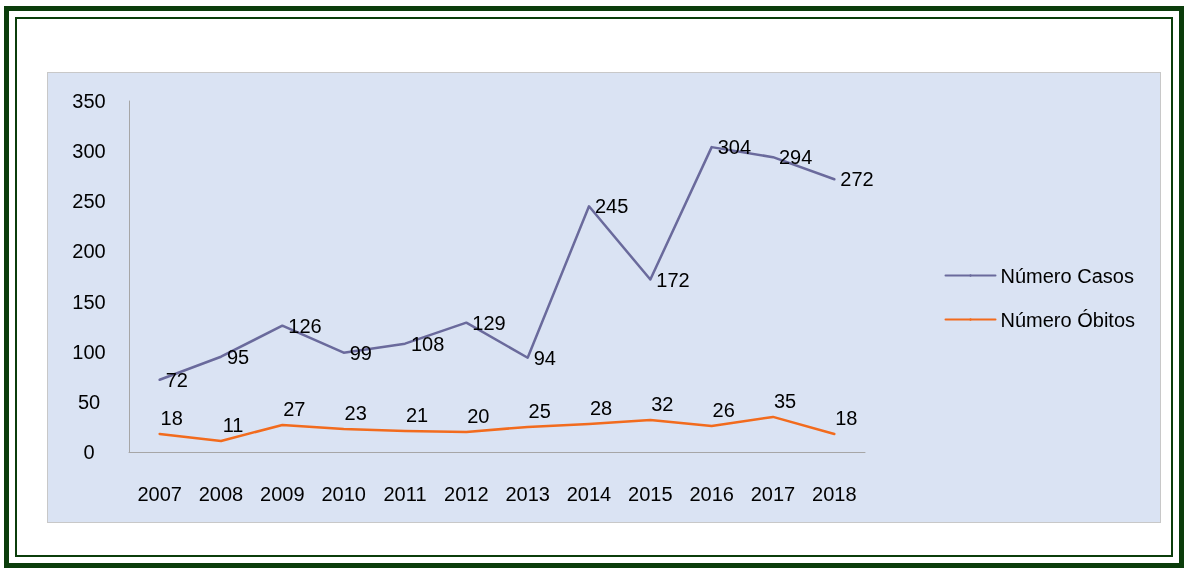  What do you see at coordinates (601, 407) in the screenshot?
I see `data-label: 28` at bounding box center [601, 407].